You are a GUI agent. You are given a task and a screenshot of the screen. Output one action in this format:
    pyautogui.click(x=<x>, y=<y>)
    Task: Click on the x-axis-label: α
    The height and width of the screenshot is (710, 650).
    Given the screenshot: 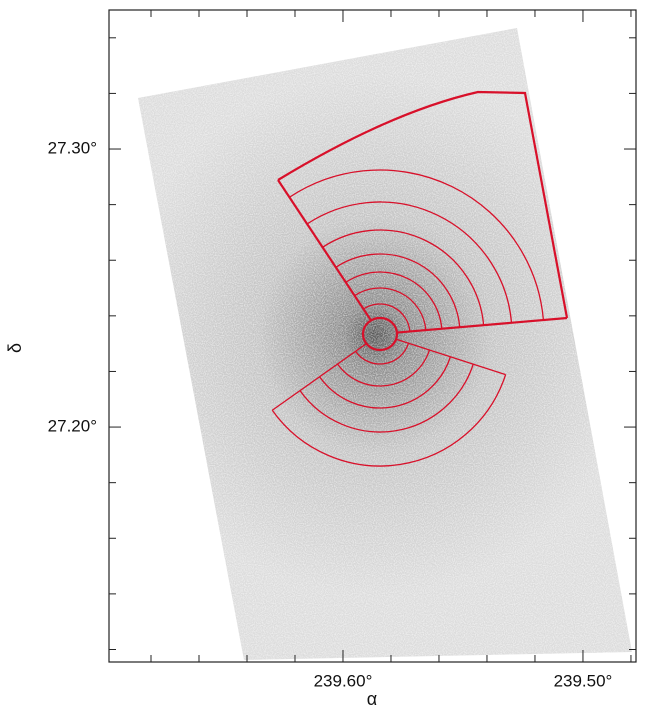 What is the action you would take?
    pyautogui.click(x=372, y=699)
    